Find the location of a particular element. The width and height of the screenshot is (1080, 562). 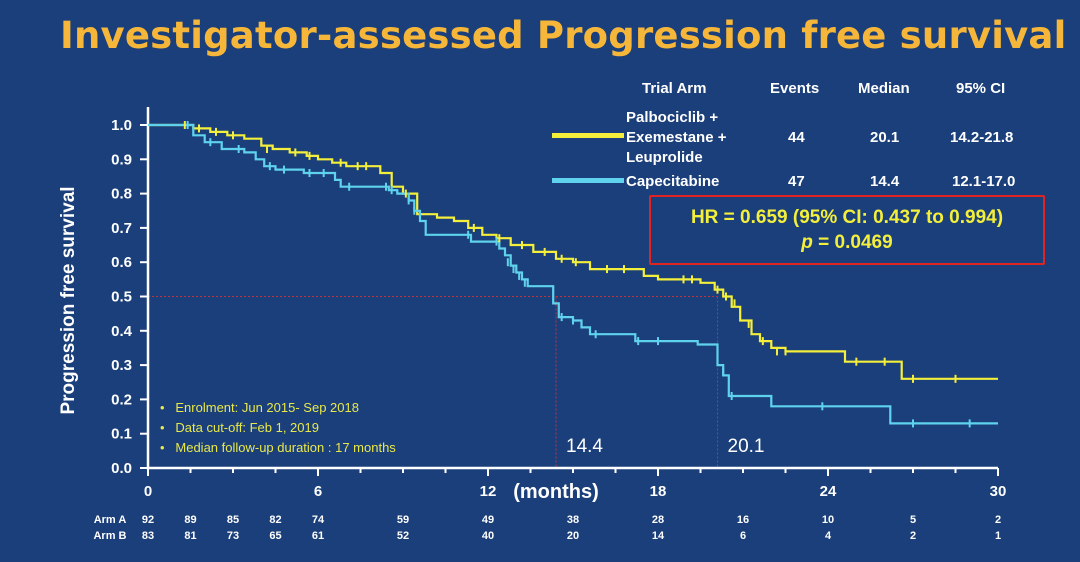

at-risk-arm-a-value: 89 is located at coordinates (190, 520).